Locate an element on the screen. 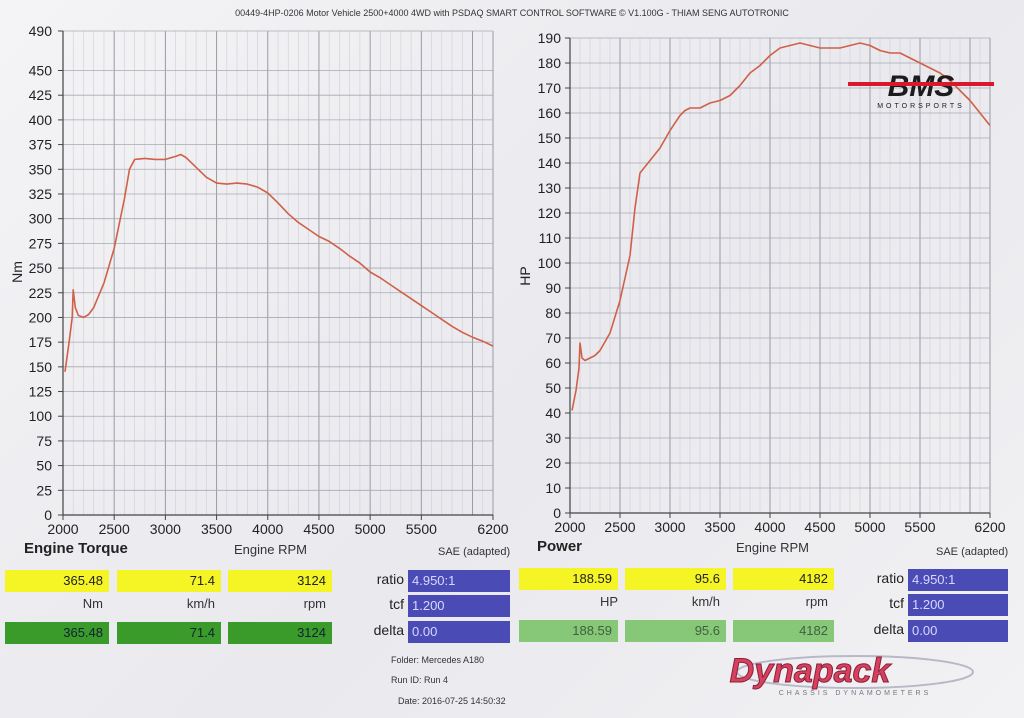 Image resolution: width=1024 pixels, height=718 pixels. torque-ytick-18: 450 is located at coordinates (41, 71).